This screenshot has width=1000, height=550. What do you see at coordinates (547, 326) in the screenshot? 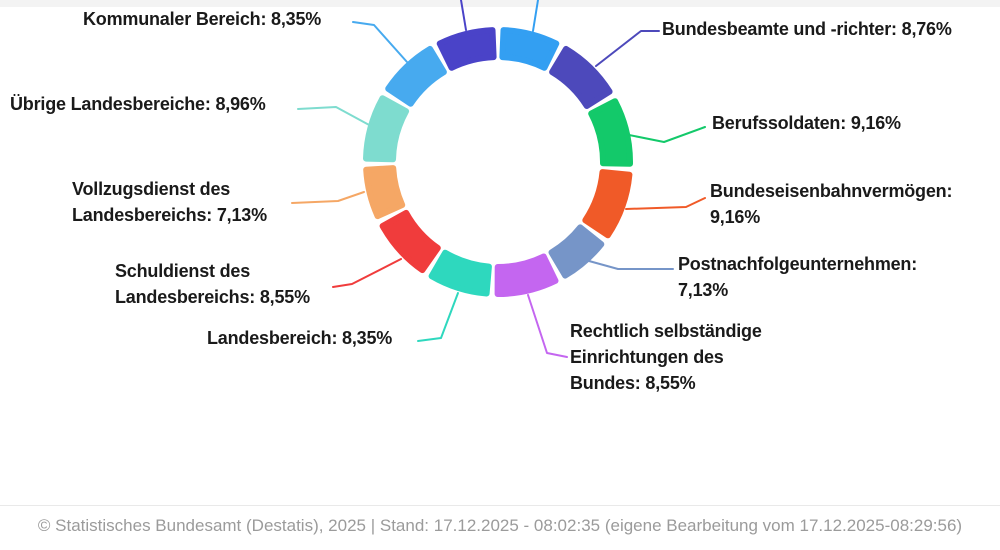
I see `leader-line-rechtlich-selbstaendige-einrichtungen-des-bundes` at bounding box center [547, 326].